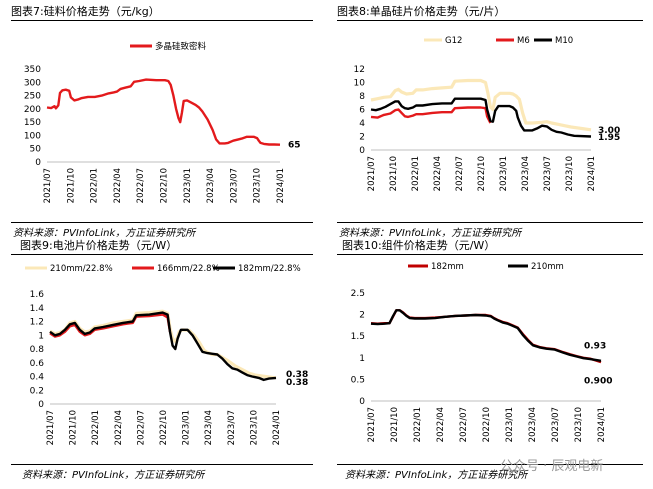 The width and height of the screenshot is (653, 489). Describe the element at coordinates (431, 115) in the screenshot. I see `series-line-m6` at that location.